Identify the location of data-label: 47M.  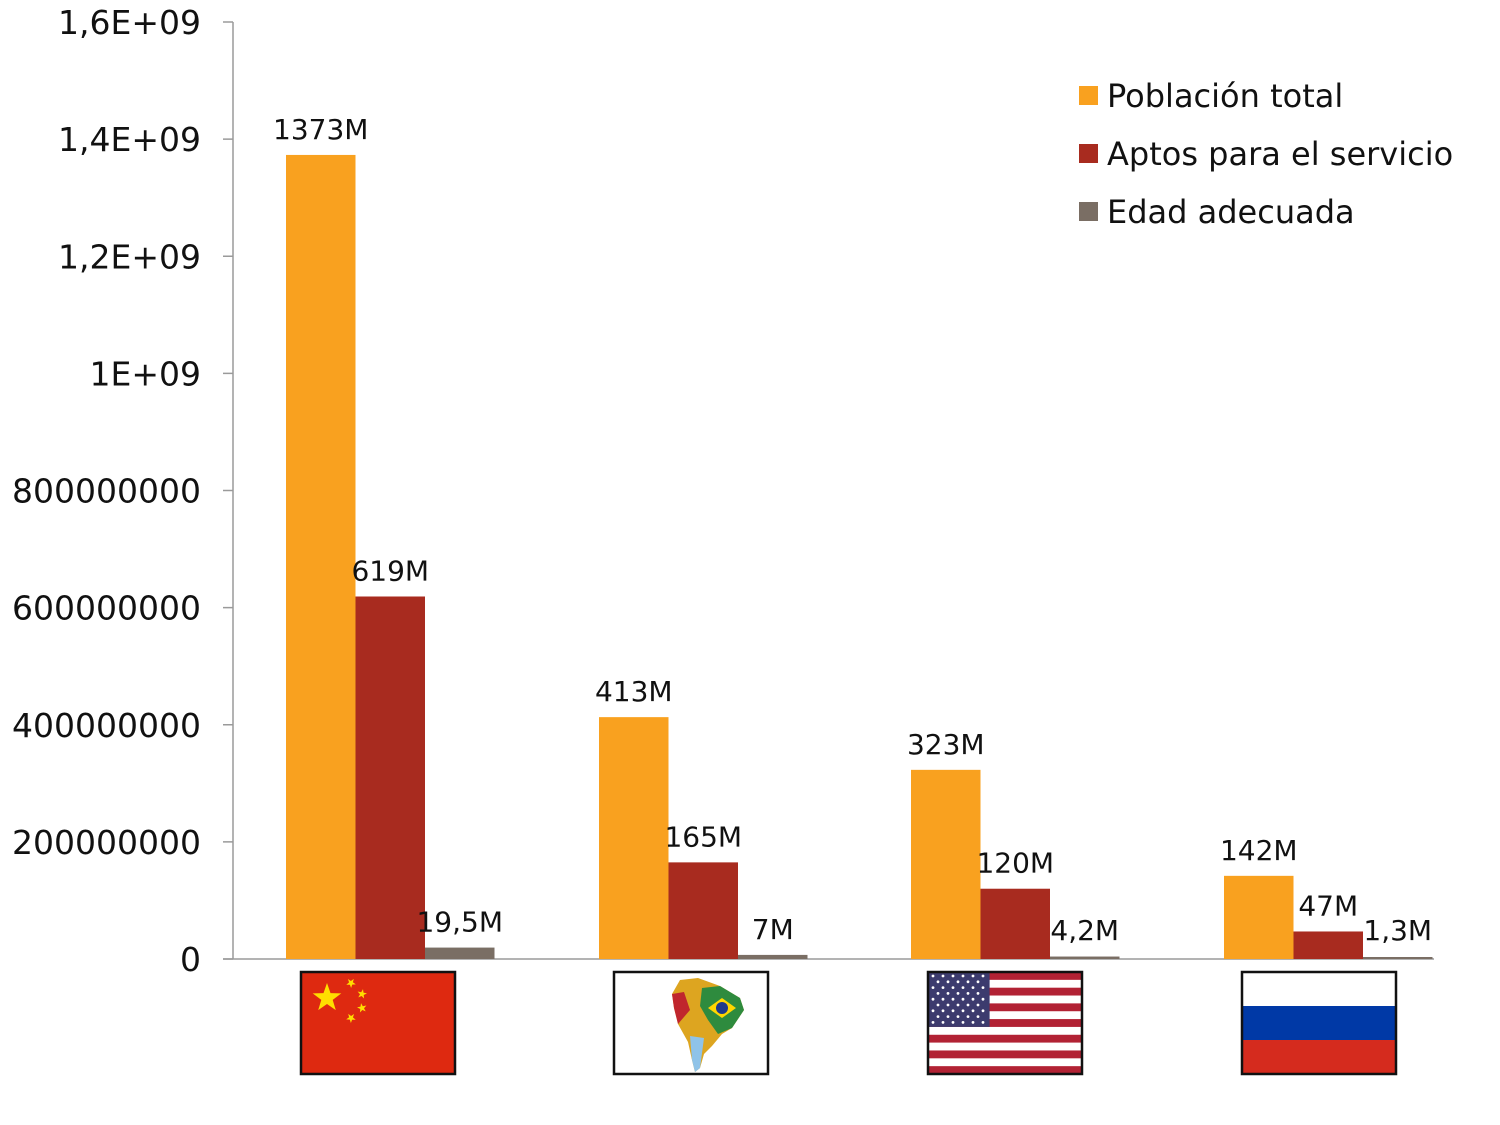
(1328, 905).